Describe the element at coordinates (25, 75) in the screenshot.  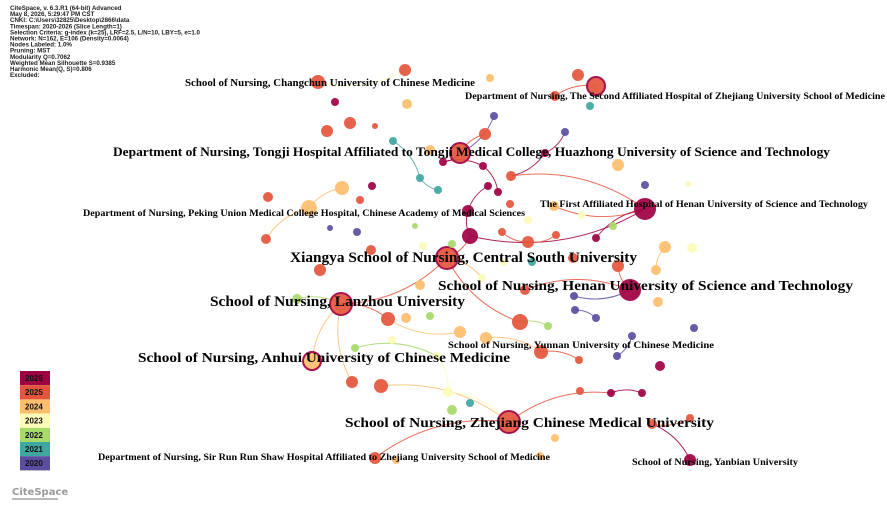
I see `info-line: Excluded:` at that location.